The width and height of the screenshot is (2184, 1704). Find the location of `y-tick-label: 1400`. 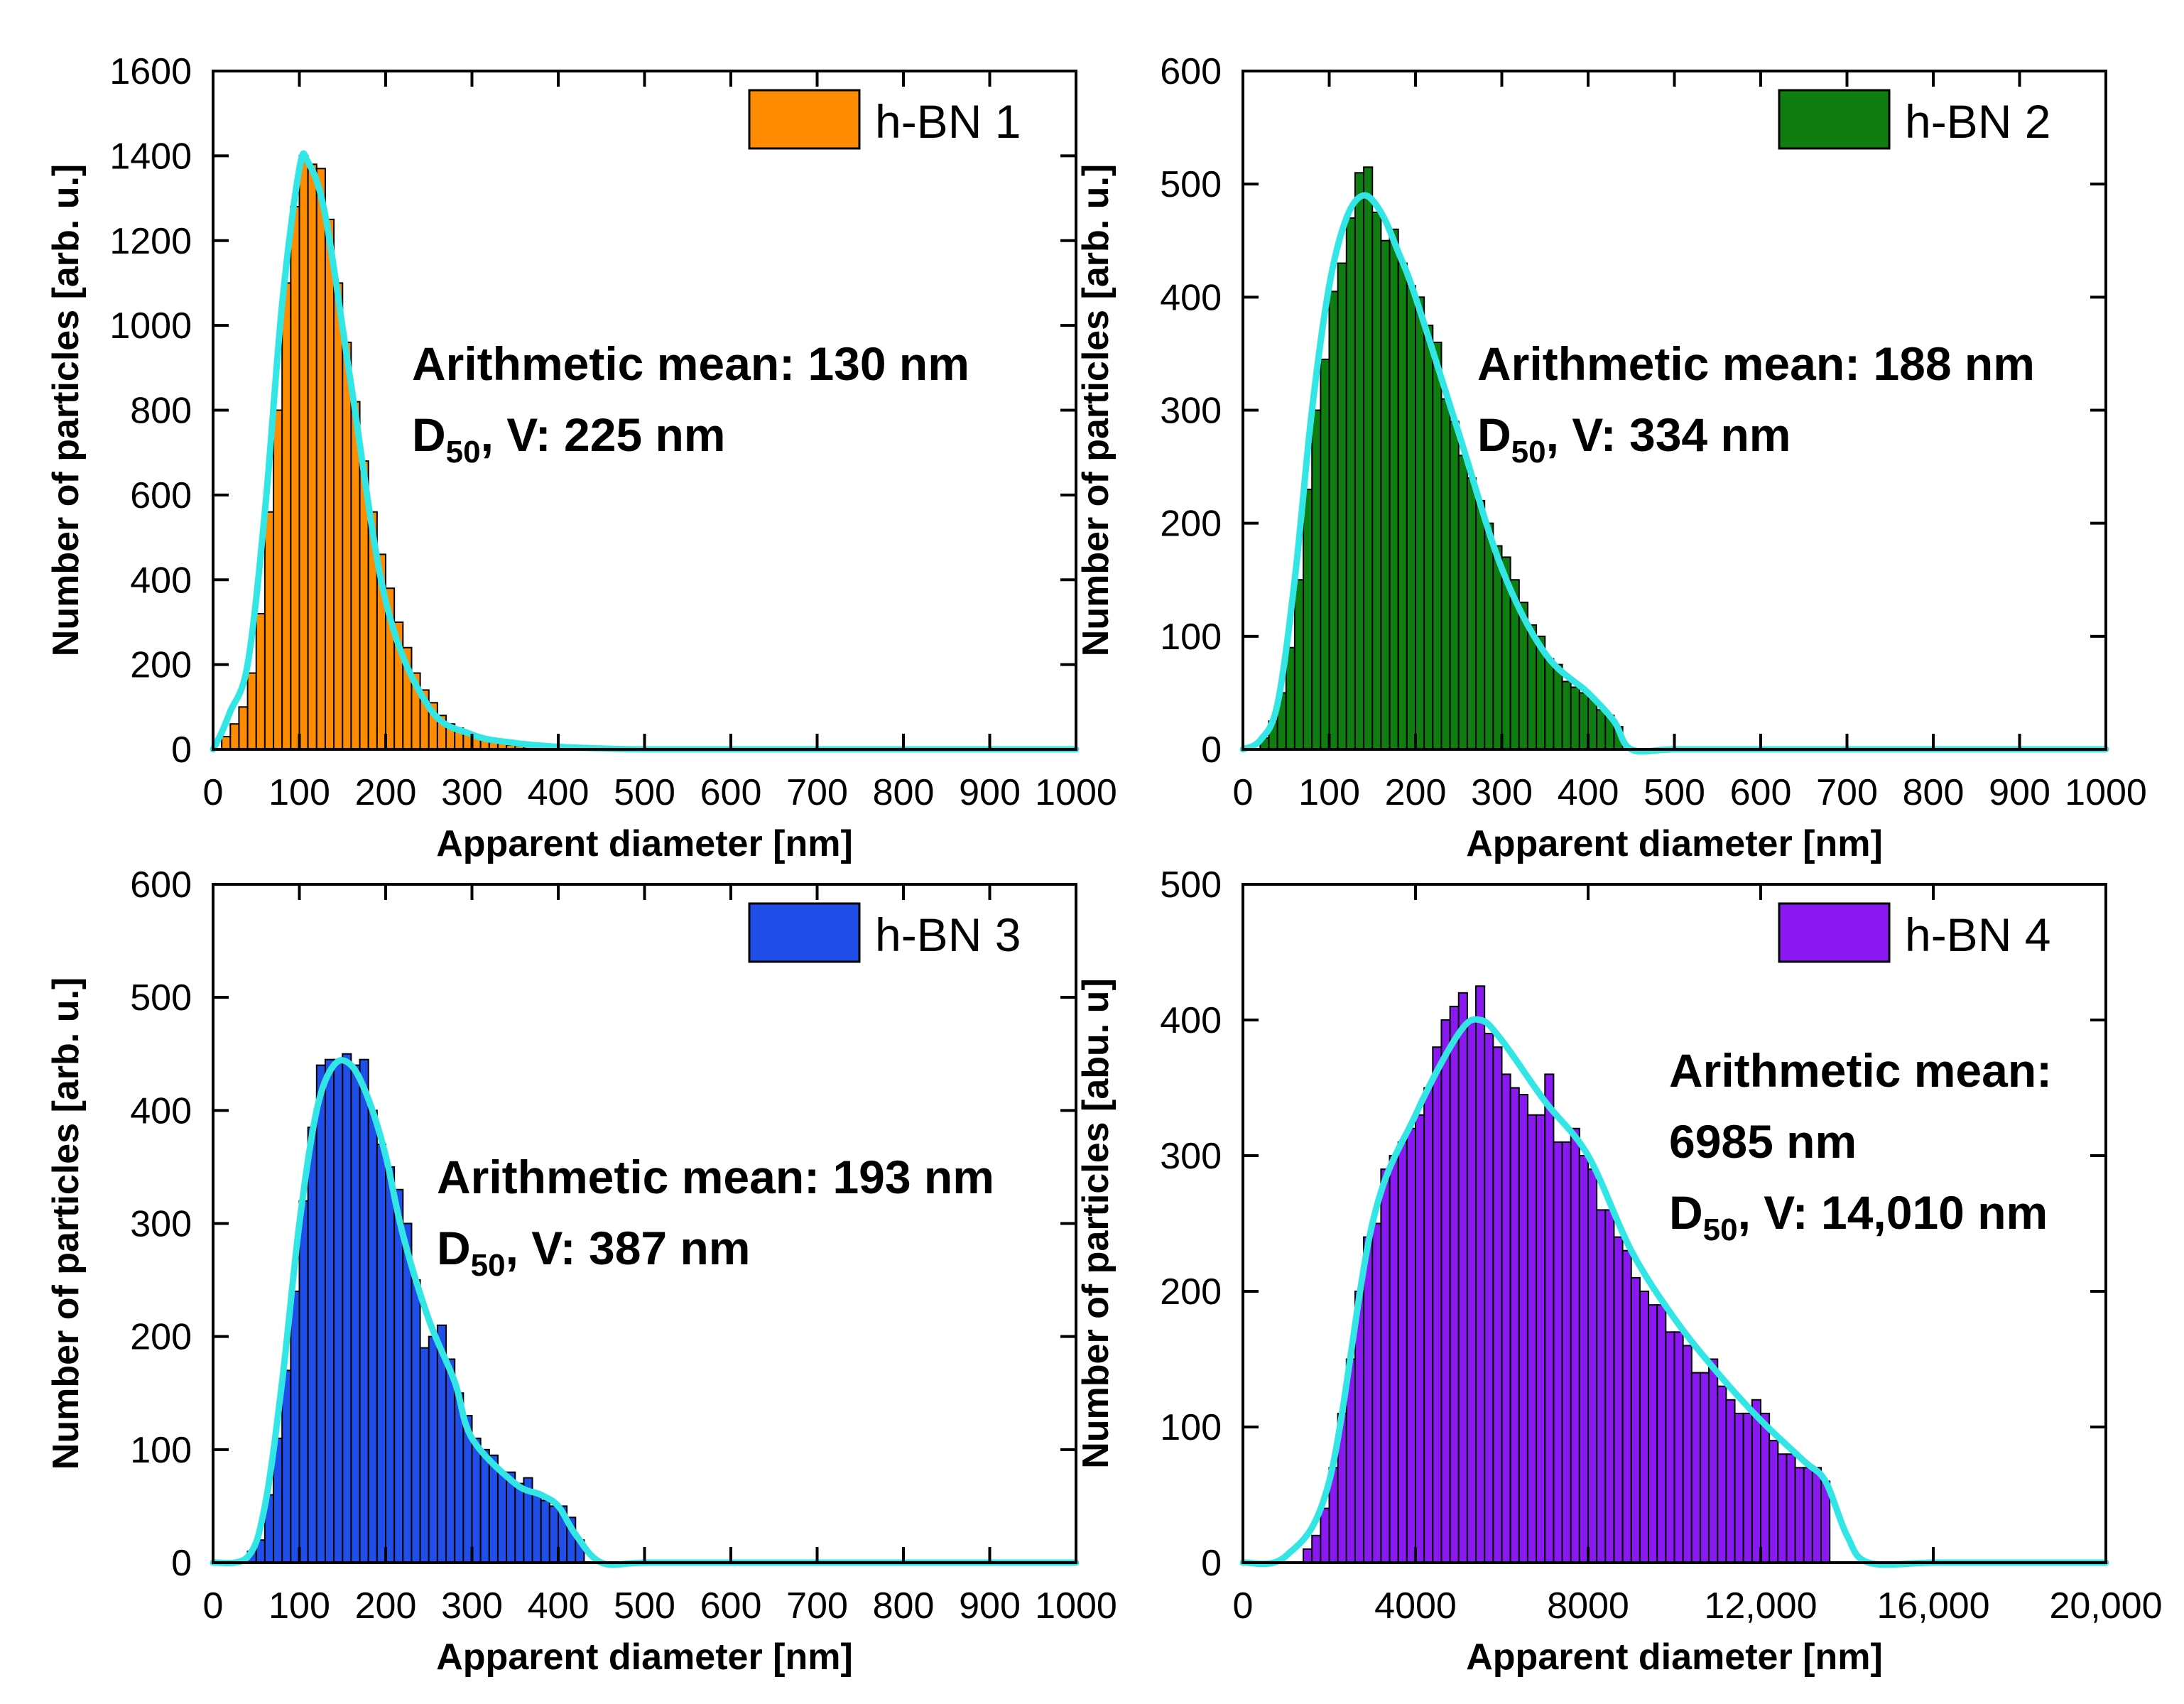

y-tick-label: 1400 is located at coordinates (150, 156).